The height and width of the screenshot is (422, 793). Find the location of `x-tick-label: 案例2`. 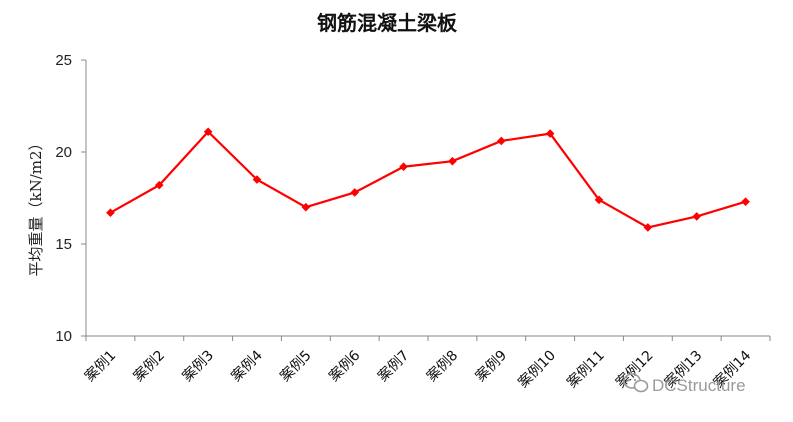

x-tick-label: 案例2 is located at coordinates (149, 366).